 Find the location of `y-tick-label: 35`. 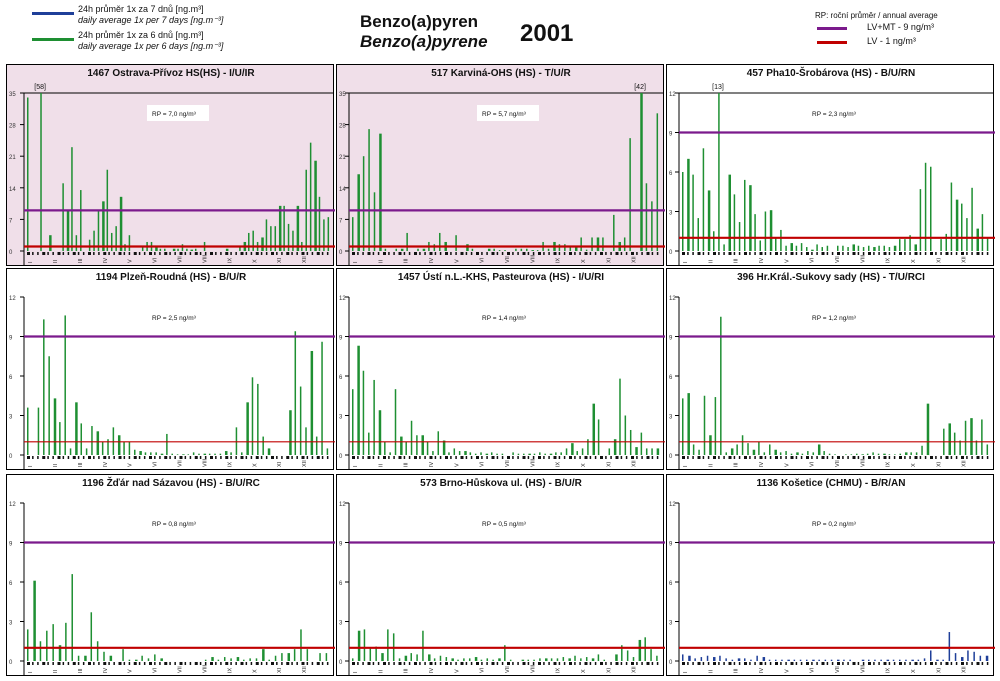

y-tick-label: 35 is located at coordinates (342, 95).